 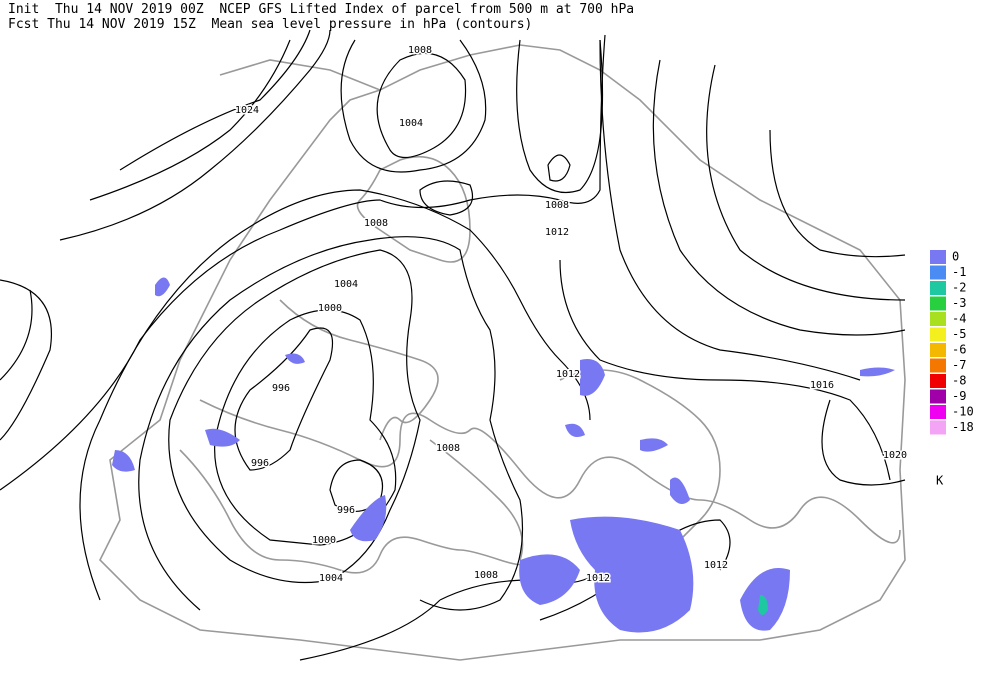 What do you see at coordinates (959, 381) in the screenshot?
I see `legend-label: -8` at bounding box center [959, 381].